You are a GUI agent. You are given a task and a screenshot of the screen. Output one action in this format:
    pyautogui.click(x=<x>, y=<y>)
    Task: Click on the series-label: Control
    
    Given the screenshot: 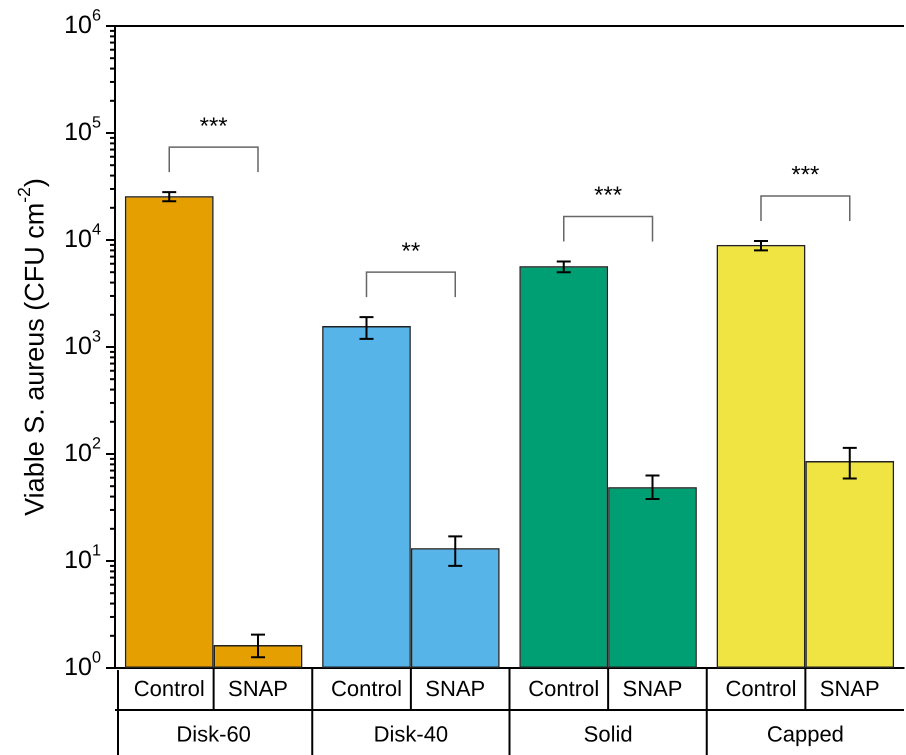 What is the action you would take?
    pyautogui.click(x=169, y=689)
    